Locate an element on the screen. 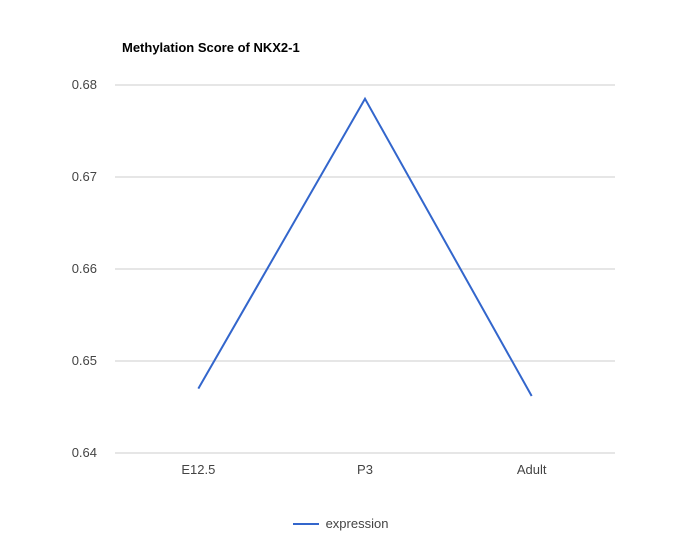 This screenshot has height=540, width=681. legend-line-swatch is located at coordinates (305, 524).